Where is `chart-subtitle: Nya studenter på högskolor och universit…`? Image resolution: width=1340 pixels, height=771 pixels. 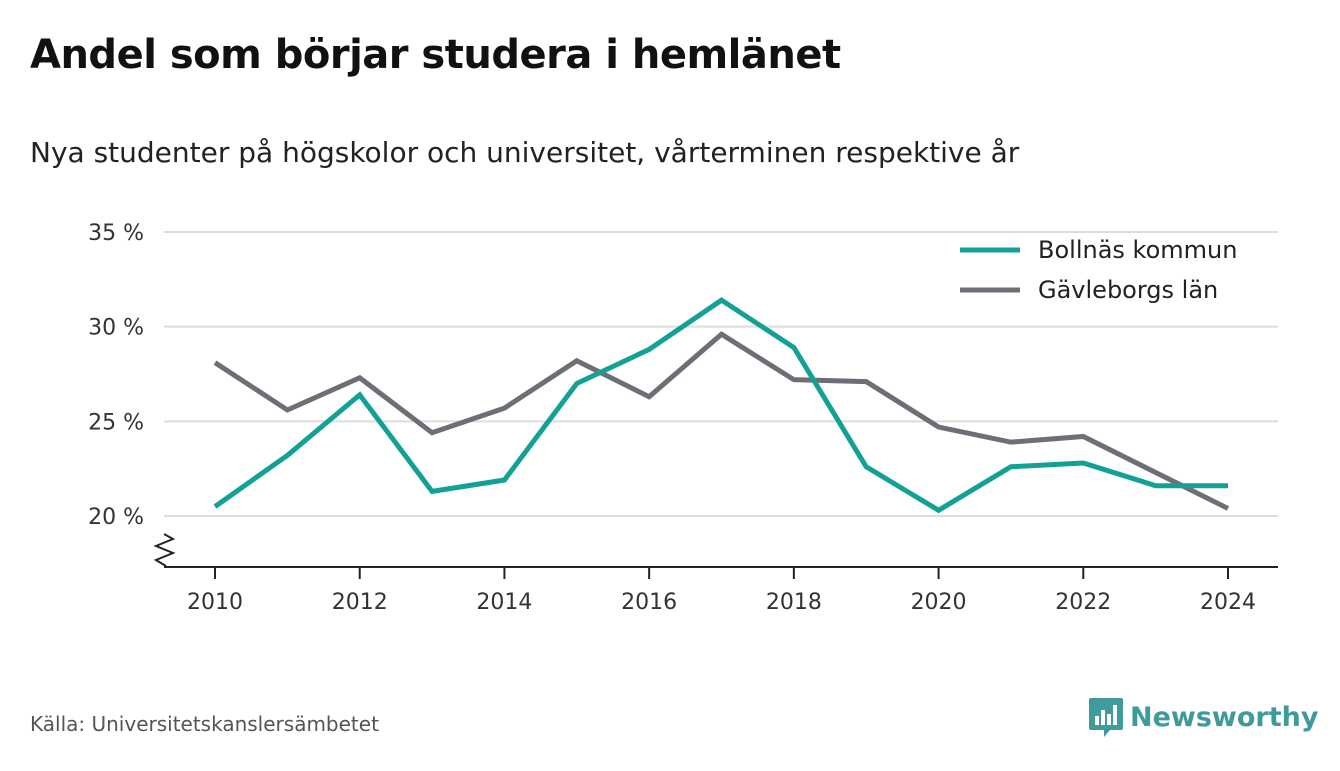
chart-subtitle: Nya studenter på högskolor och universit… is located at coordinates (525, 152).